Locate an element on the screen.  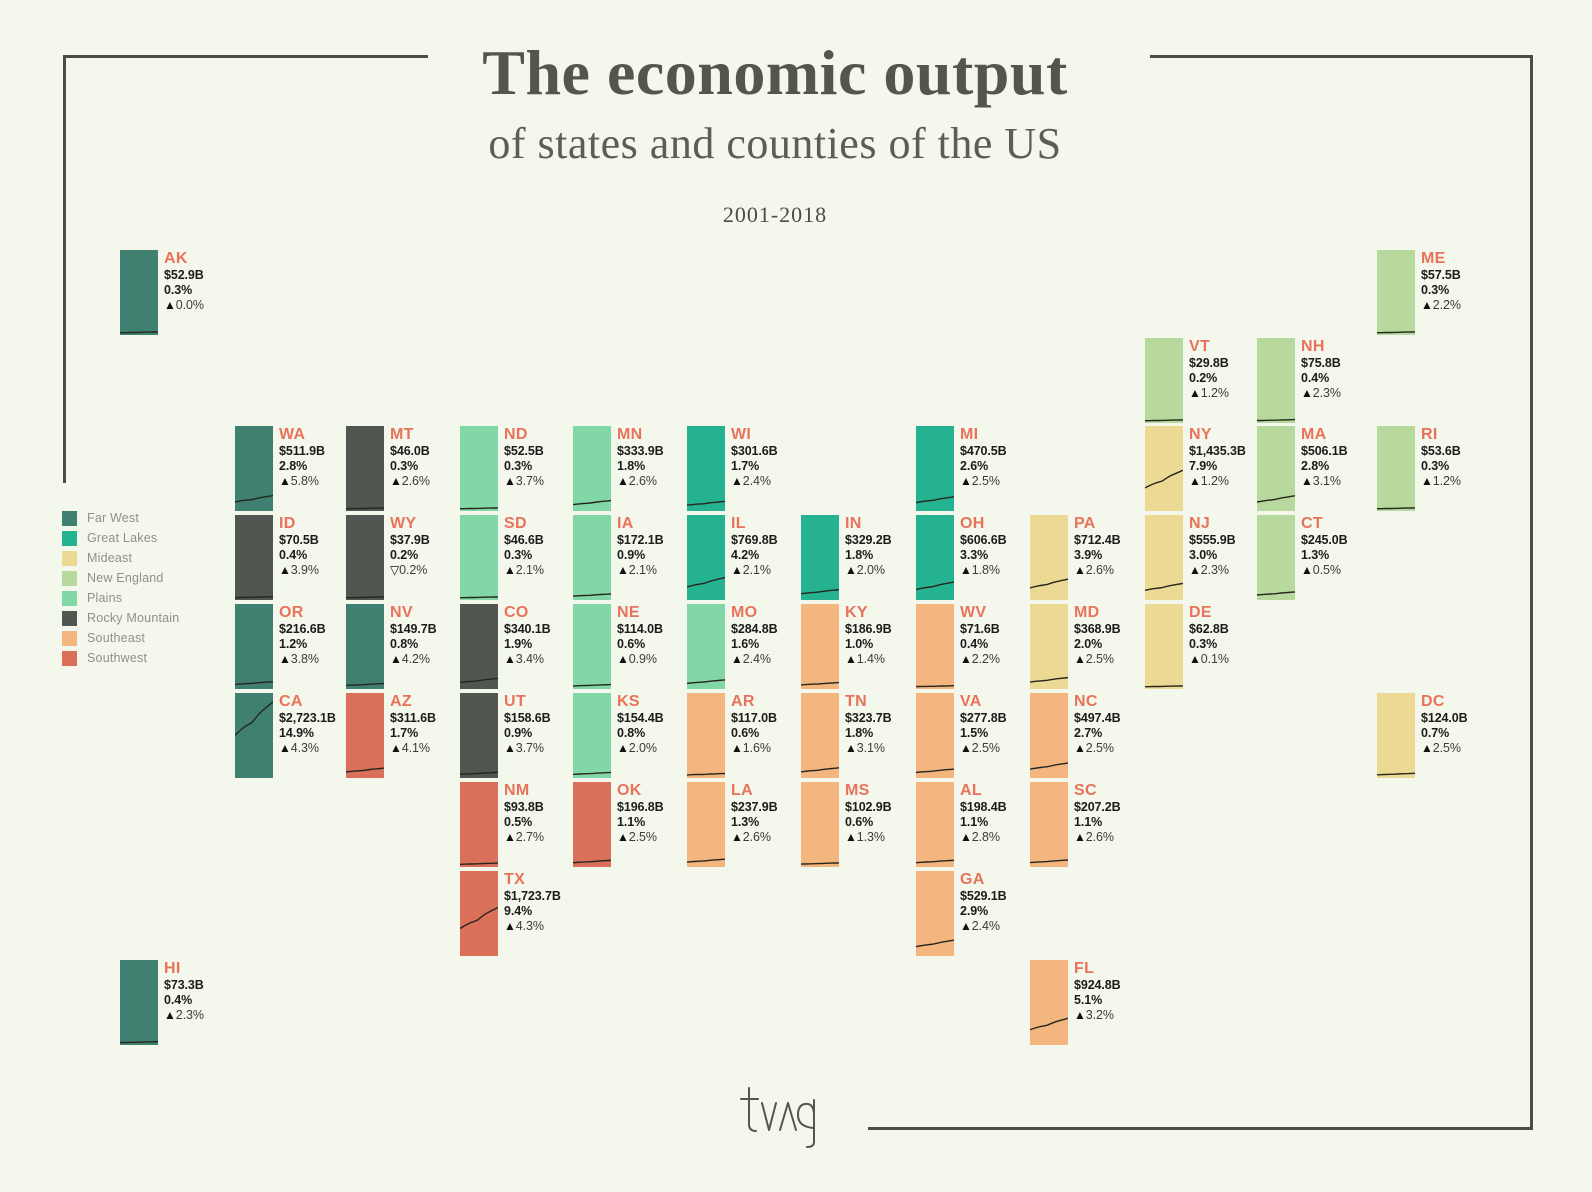
state-tile-IA: IA $172.1B 0.9% ▲2.1% is located at coordinates (688, 557).